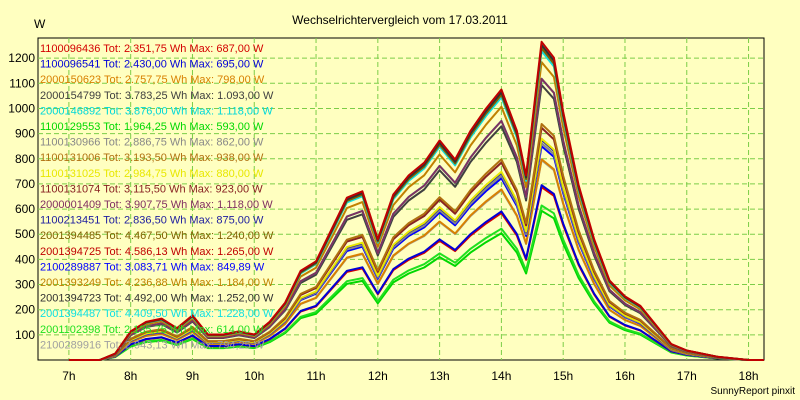 This screenshot has width=800, height=400. I want to click on y-tick-label: 700, so click(25, 184).